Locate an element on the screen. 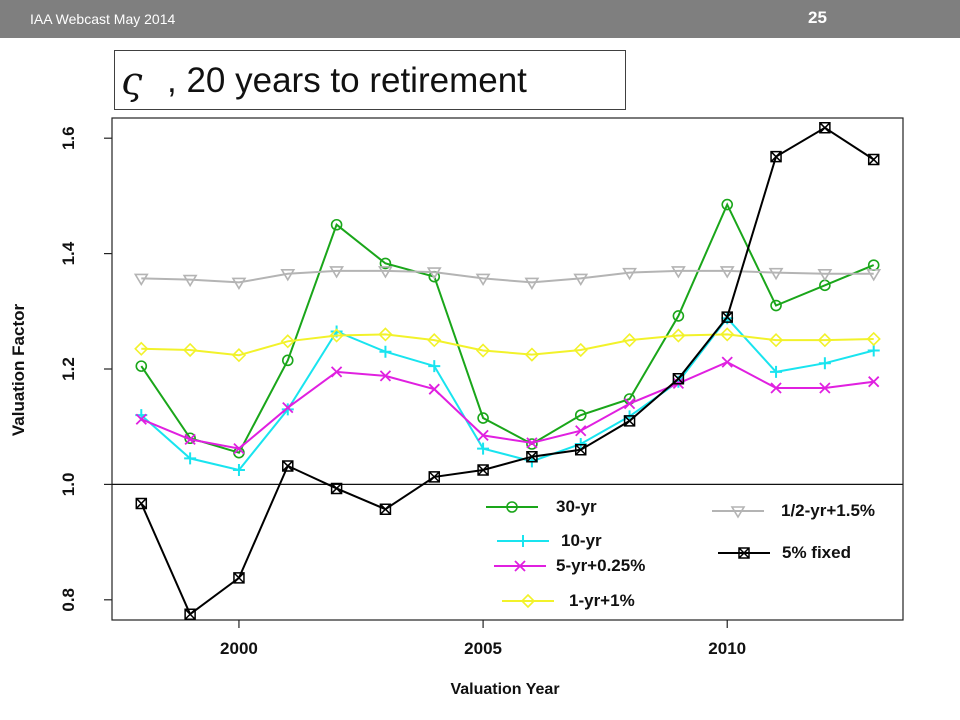  legend-item: 1-yr+1% is located at coordinates (568, 600).